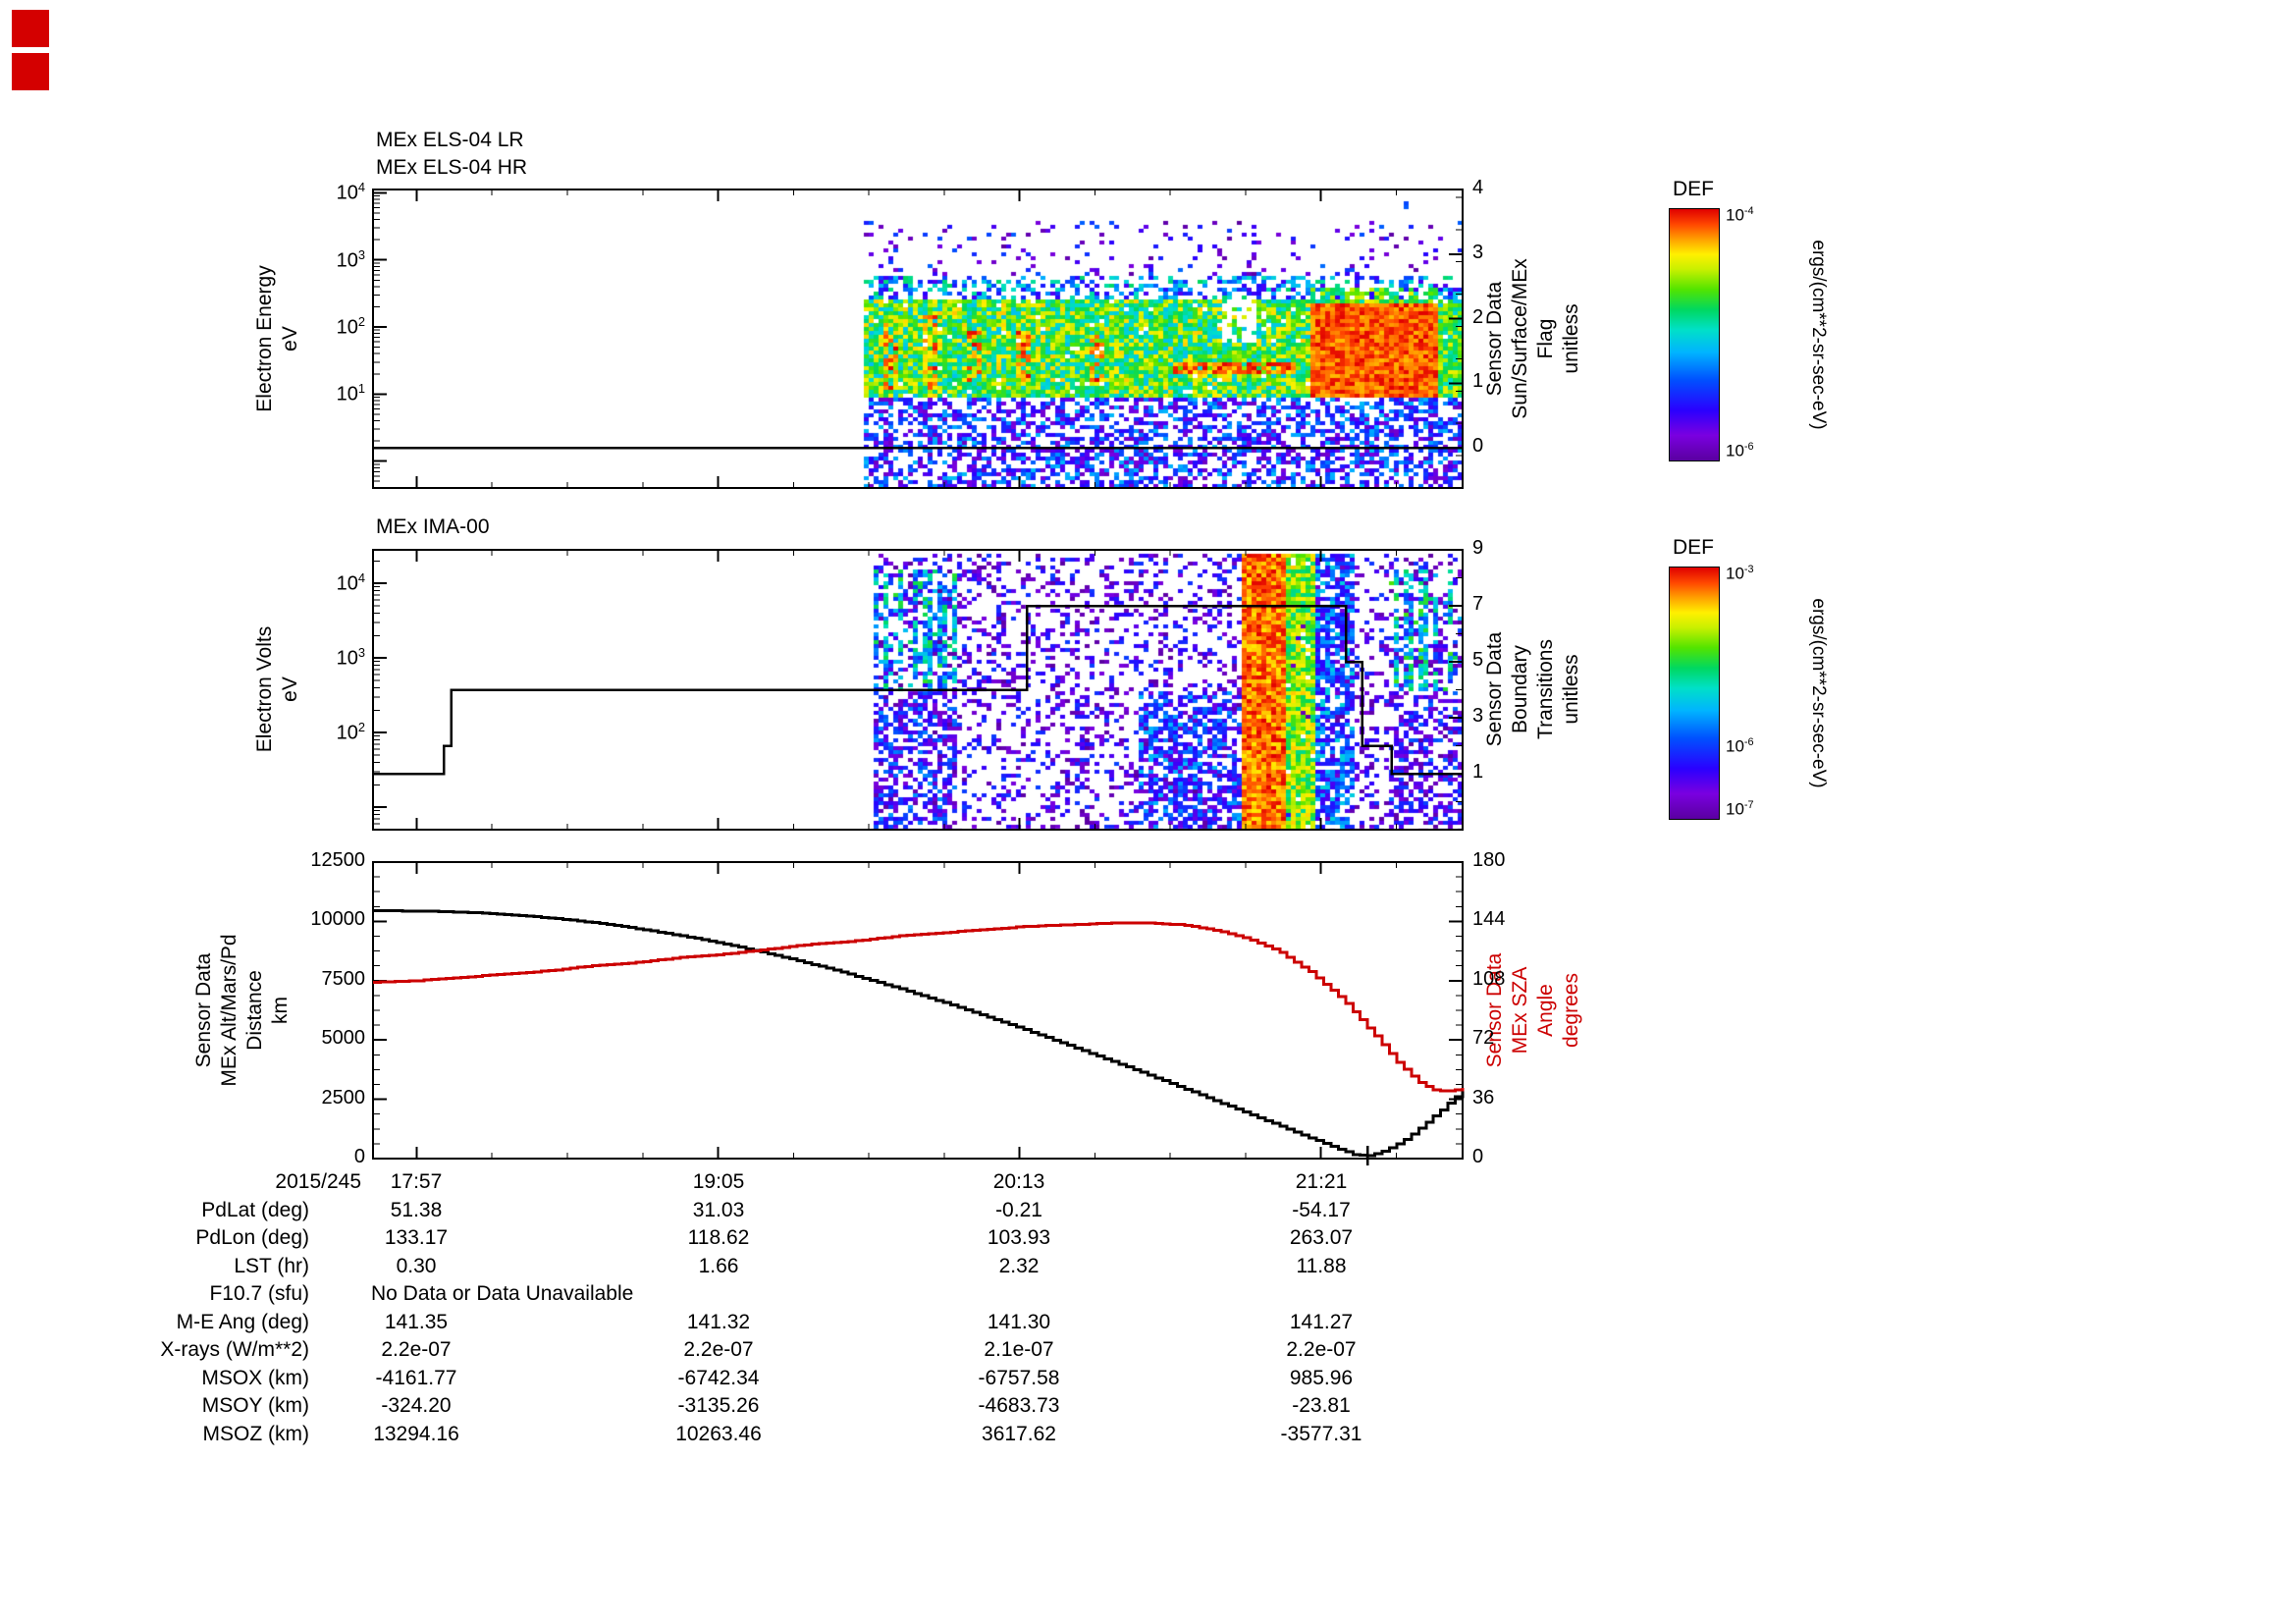 The width and height of the screenshot is (2296, 1623). I want to click on table-cell: 141.30, so click(1019, 1322).